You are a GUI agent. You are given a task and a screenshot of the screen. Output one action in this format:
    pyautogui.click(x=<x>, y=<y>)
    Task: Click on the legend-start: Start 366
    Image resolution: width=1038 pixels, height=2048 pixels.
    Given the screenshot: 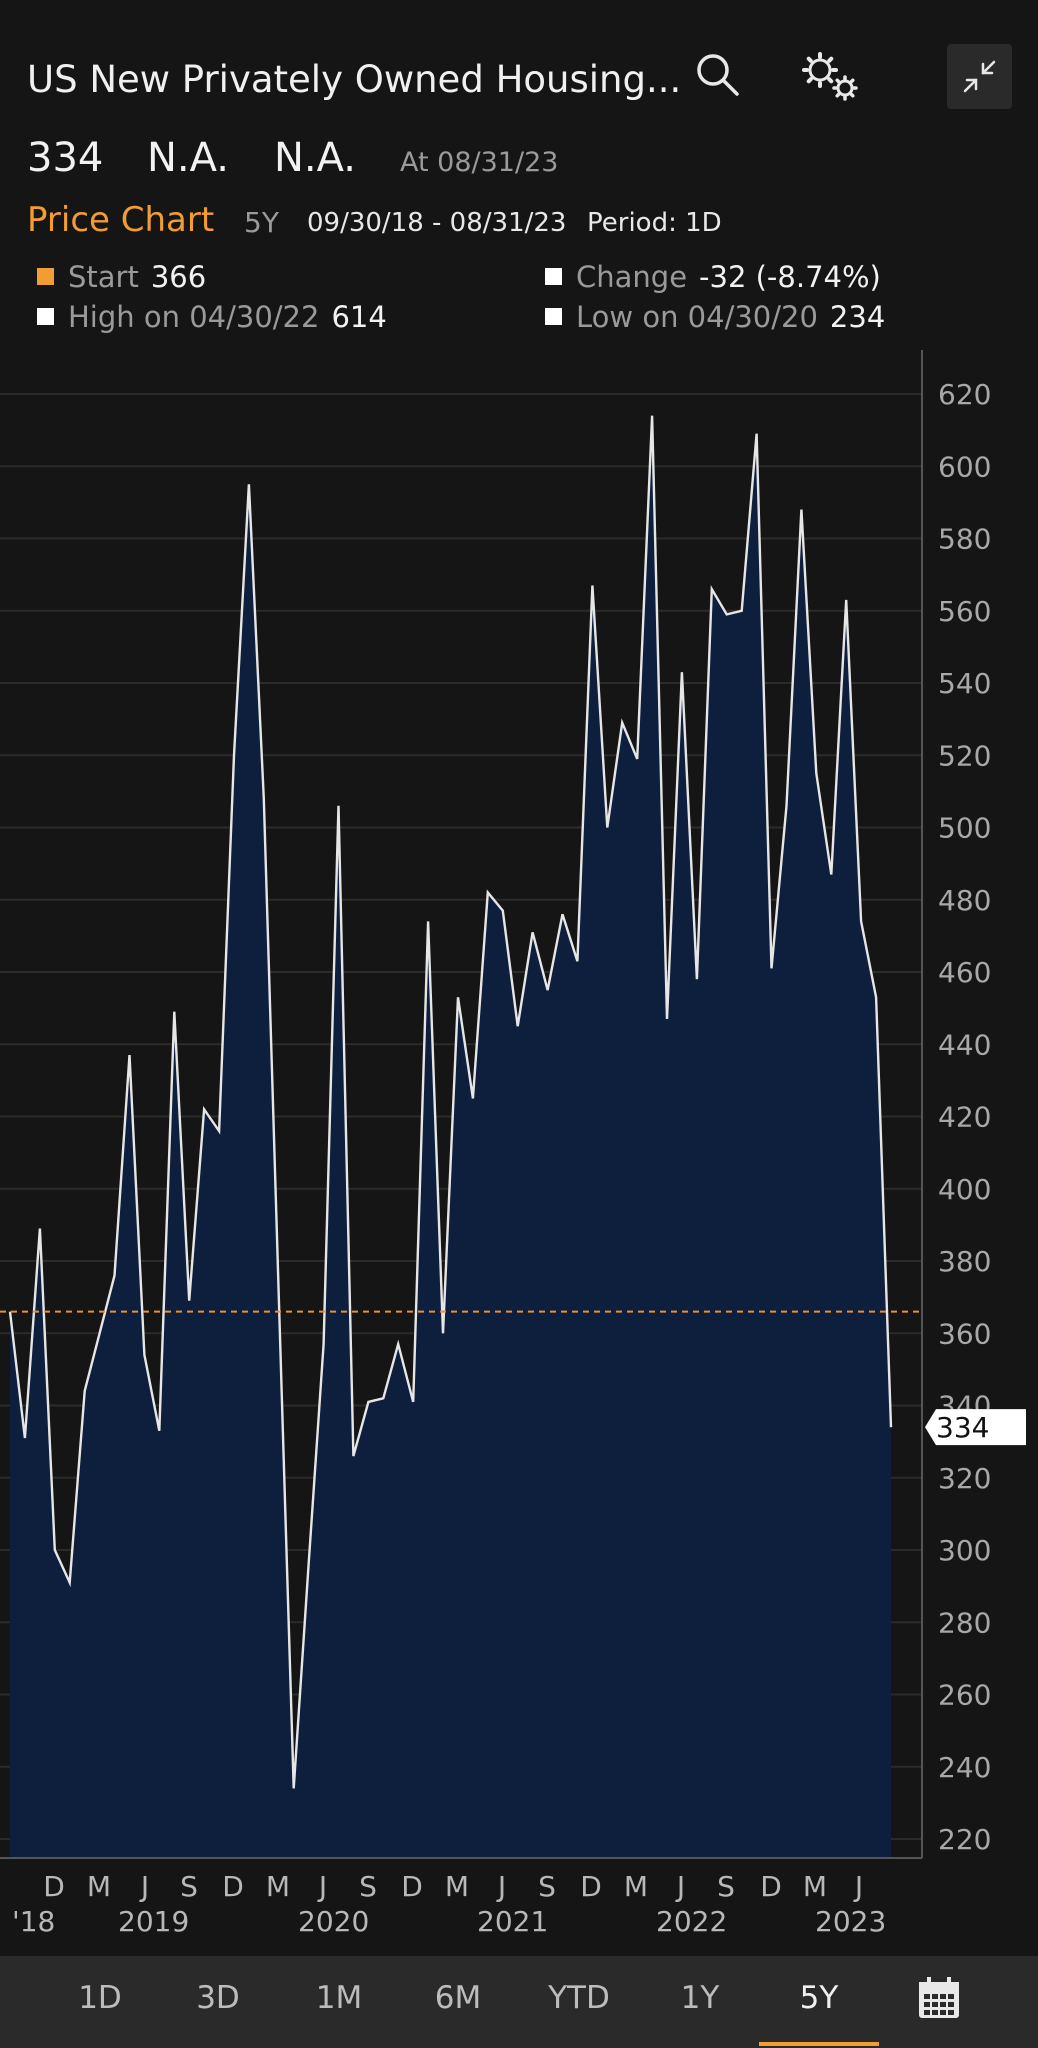 What is the action you would take?
    pyautogui.click(x=121, y=277)
    